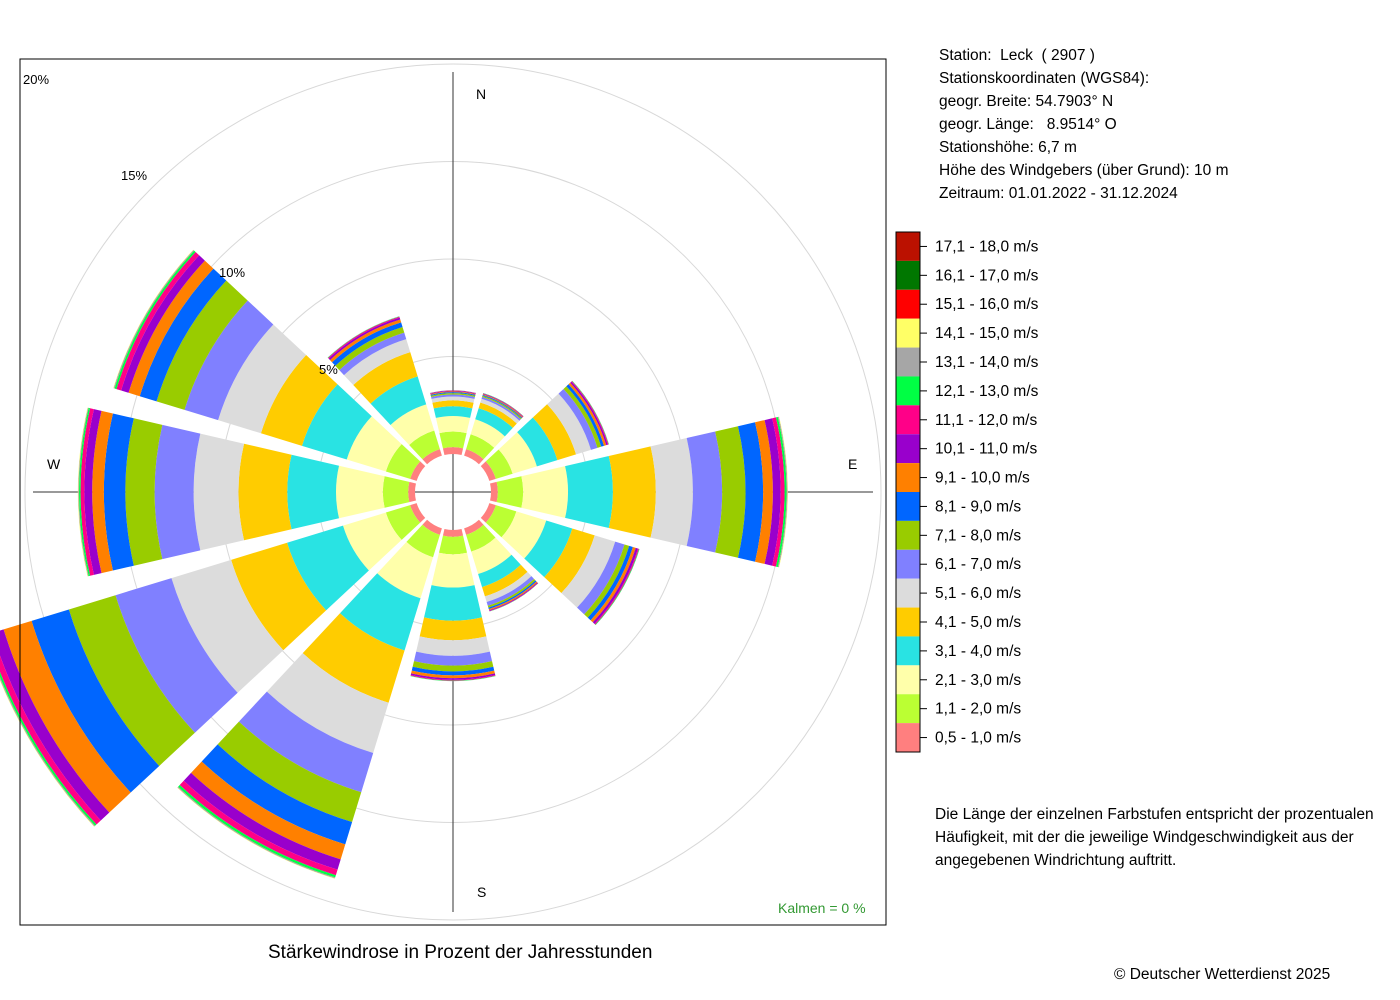 The width and height of the screenshot is (1400, 1000). What do you see at coordinates (978, 564) in the screenshot?
I see `legend-label-6: 6,1 - 7,0 m/s` at bounding box center [978, 564].